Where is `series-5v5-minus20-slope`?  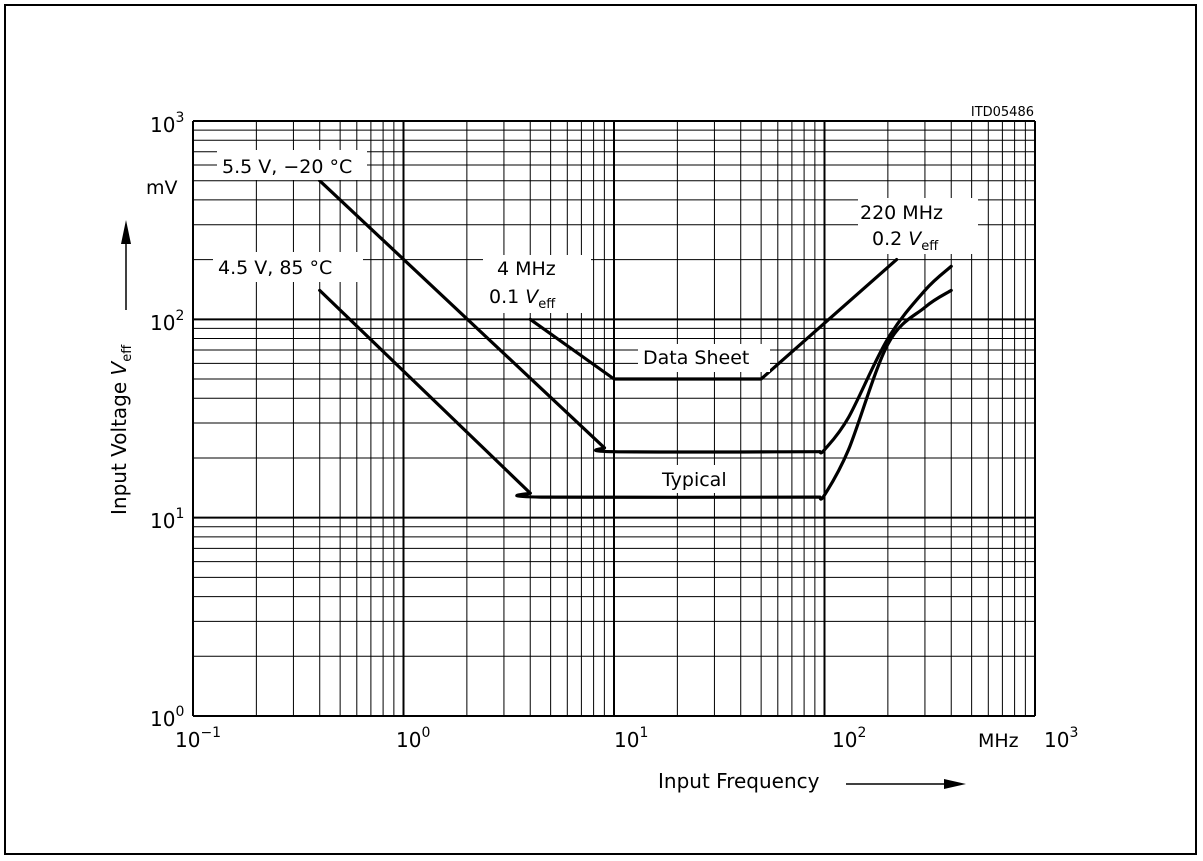 series-5v5-minus20-slope is located at coordinates (462, 314).